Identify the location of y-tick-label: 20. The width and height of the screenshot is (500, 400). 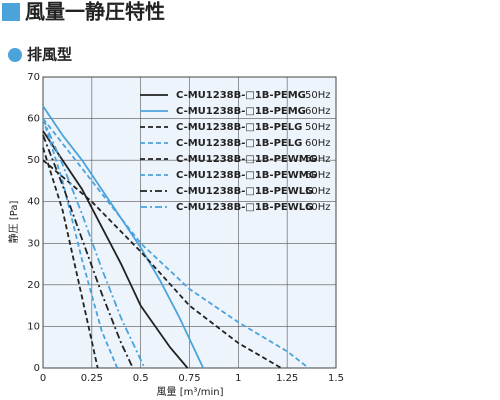
(33, 285).